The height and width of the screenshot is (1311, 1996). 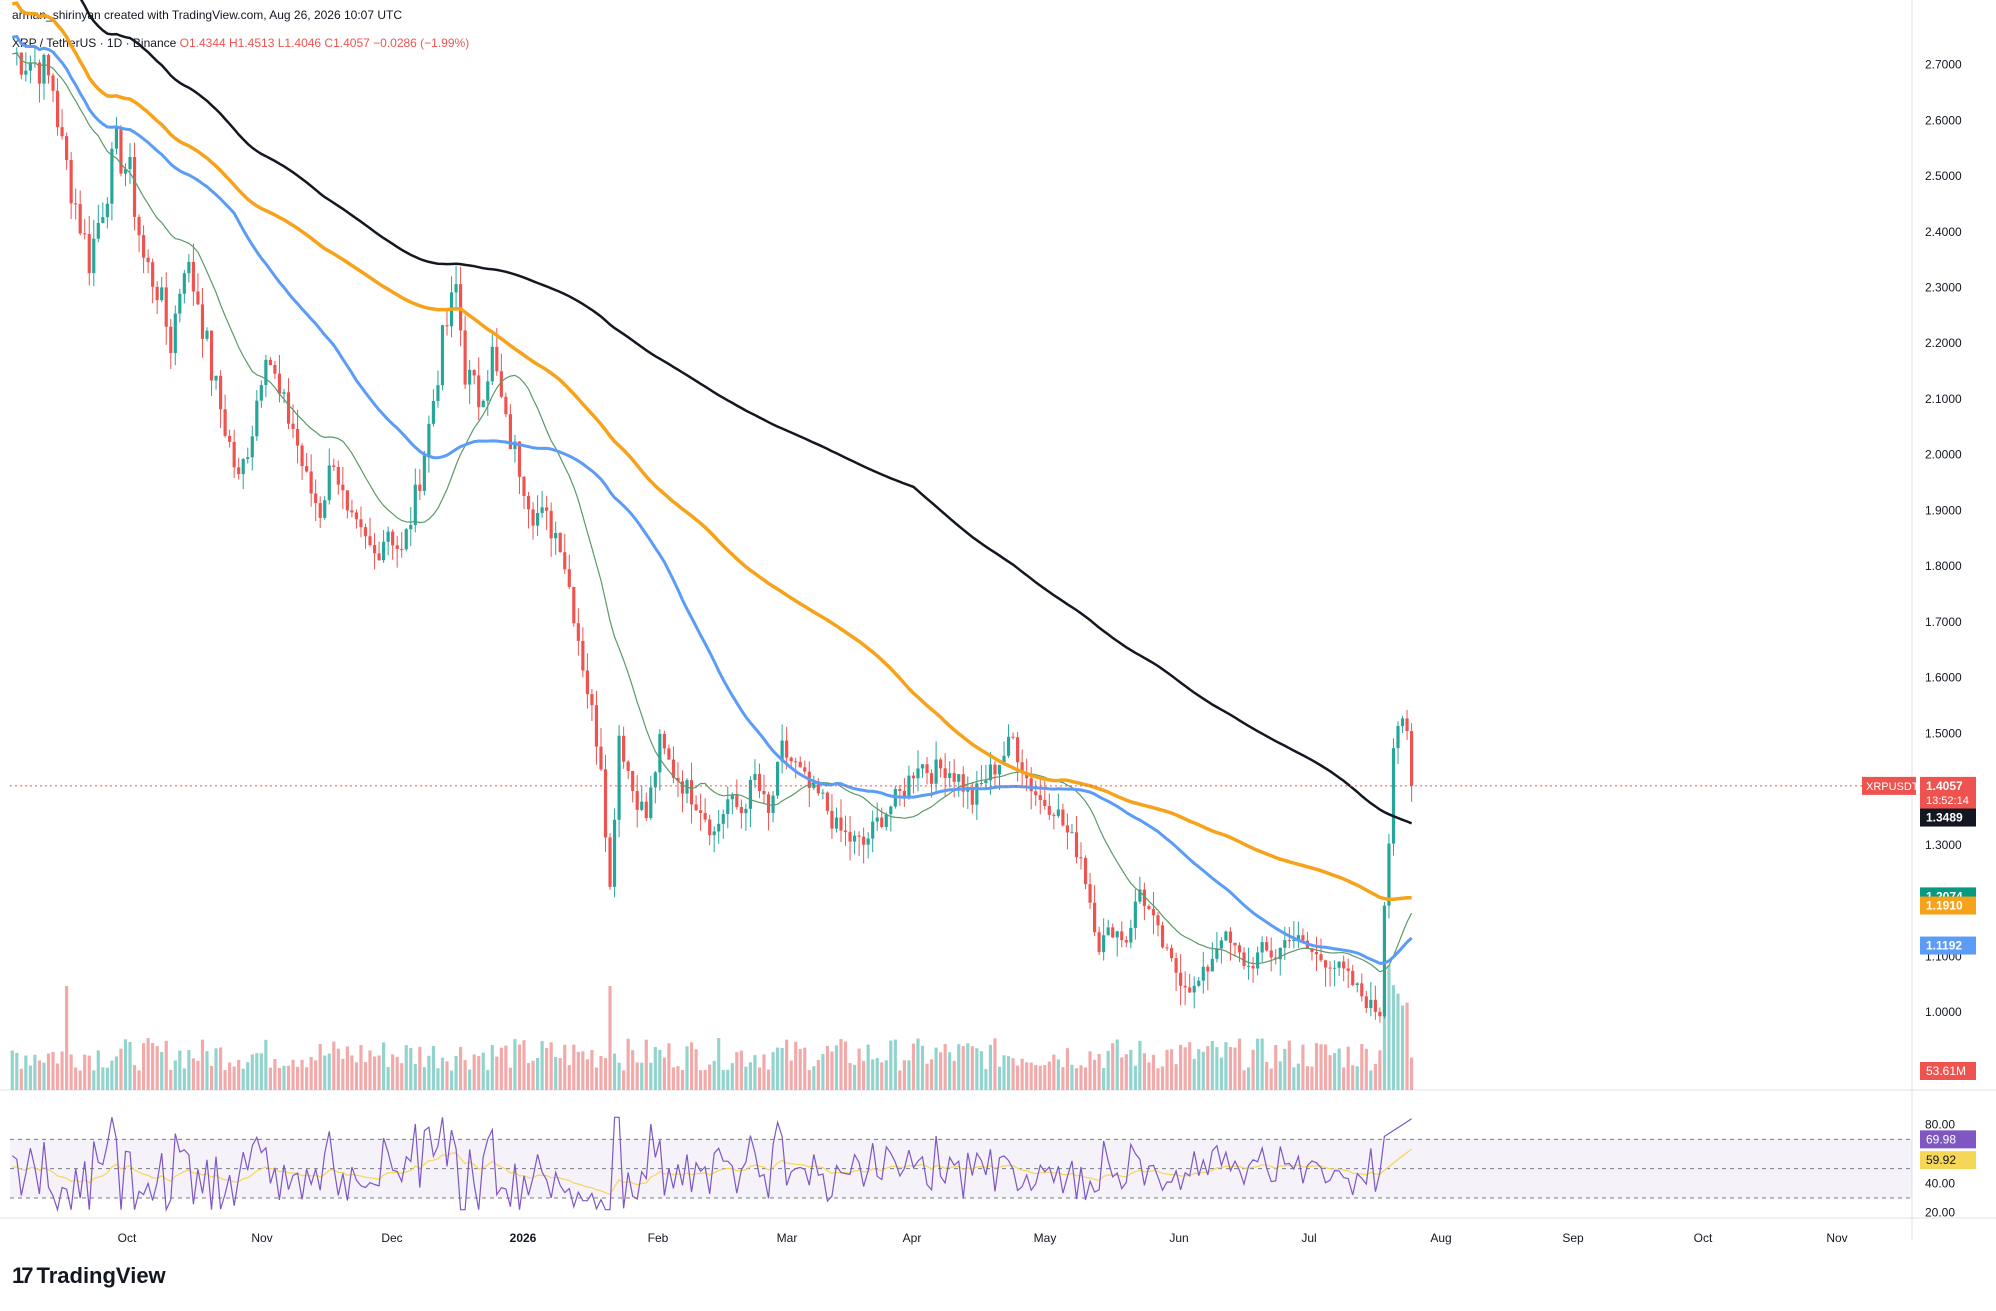 I want to click on x-tick-label: Jul, so click(x=1308, y=1238).